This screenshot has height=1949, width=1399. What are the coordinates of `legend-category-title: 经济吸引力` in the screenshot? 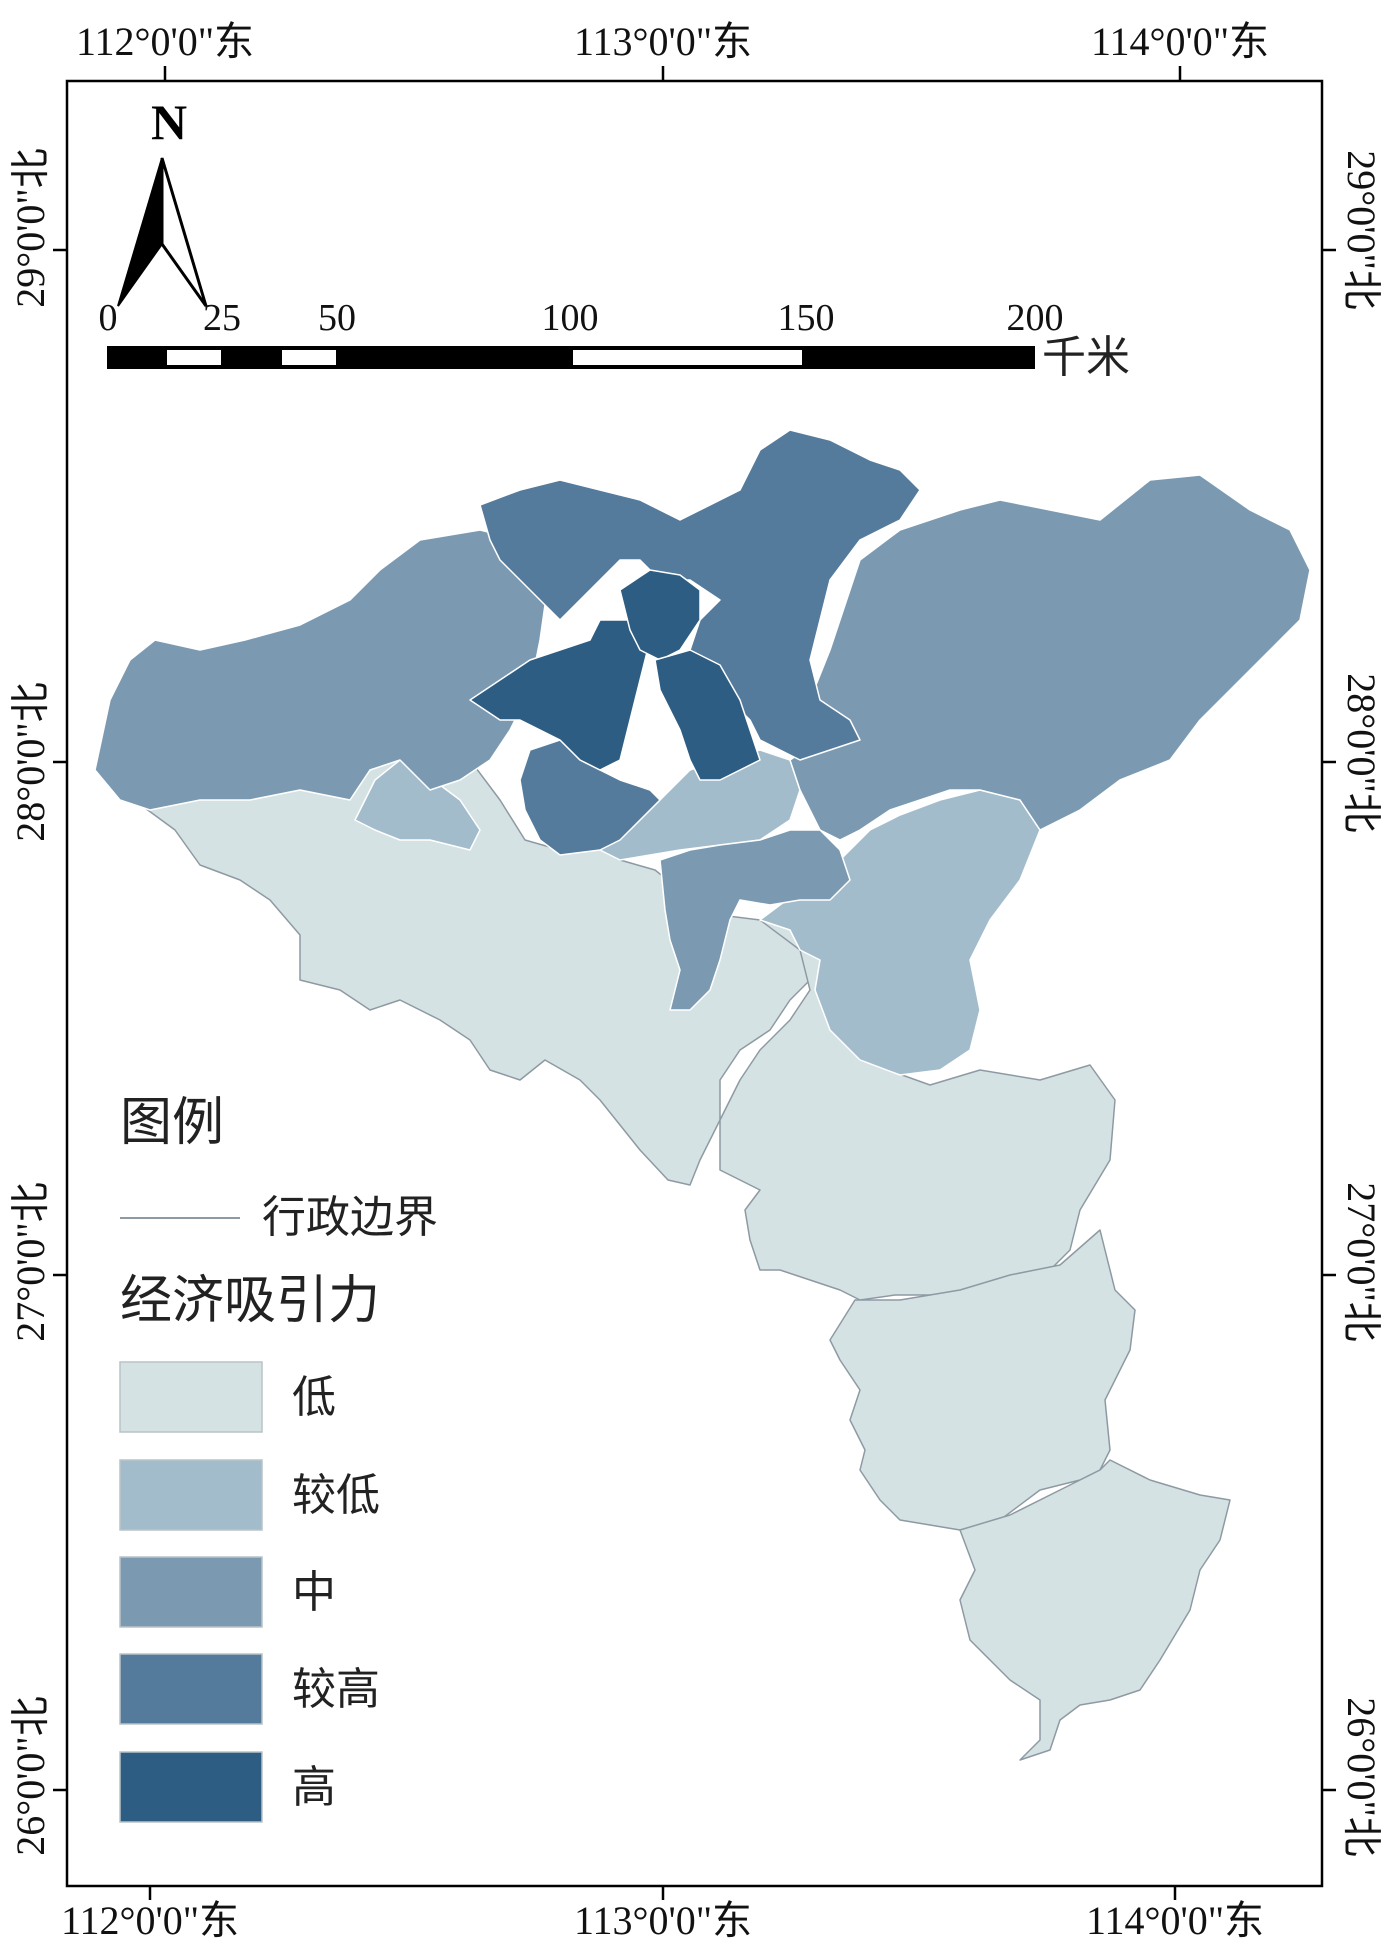 It's located at (250, 1301).